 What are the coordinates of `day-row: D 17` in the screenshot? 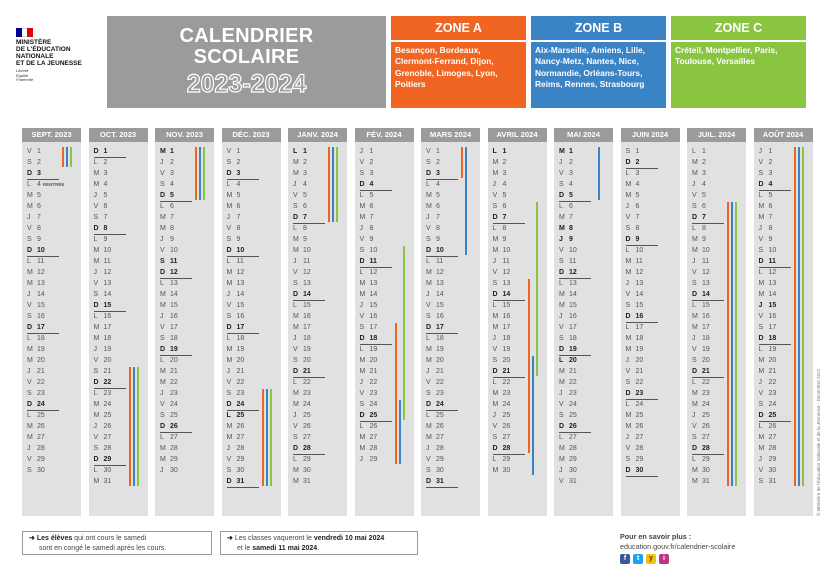 It's located at (43, 328).